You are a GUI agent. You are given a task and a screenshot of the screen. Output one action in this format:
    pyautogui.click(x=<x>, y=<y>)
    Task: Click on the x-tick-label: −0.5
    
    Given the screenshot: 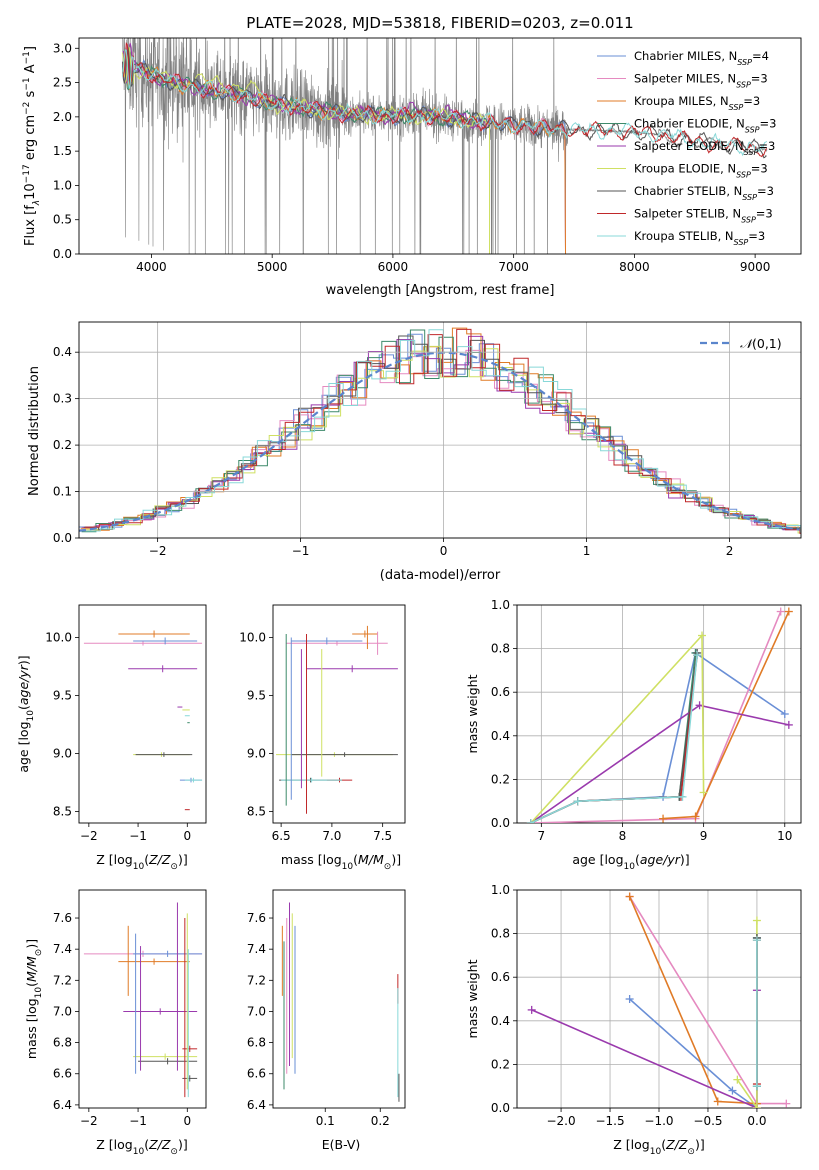 What is the action you would take?
    pyautogui.click(x=707, y=1121)
    